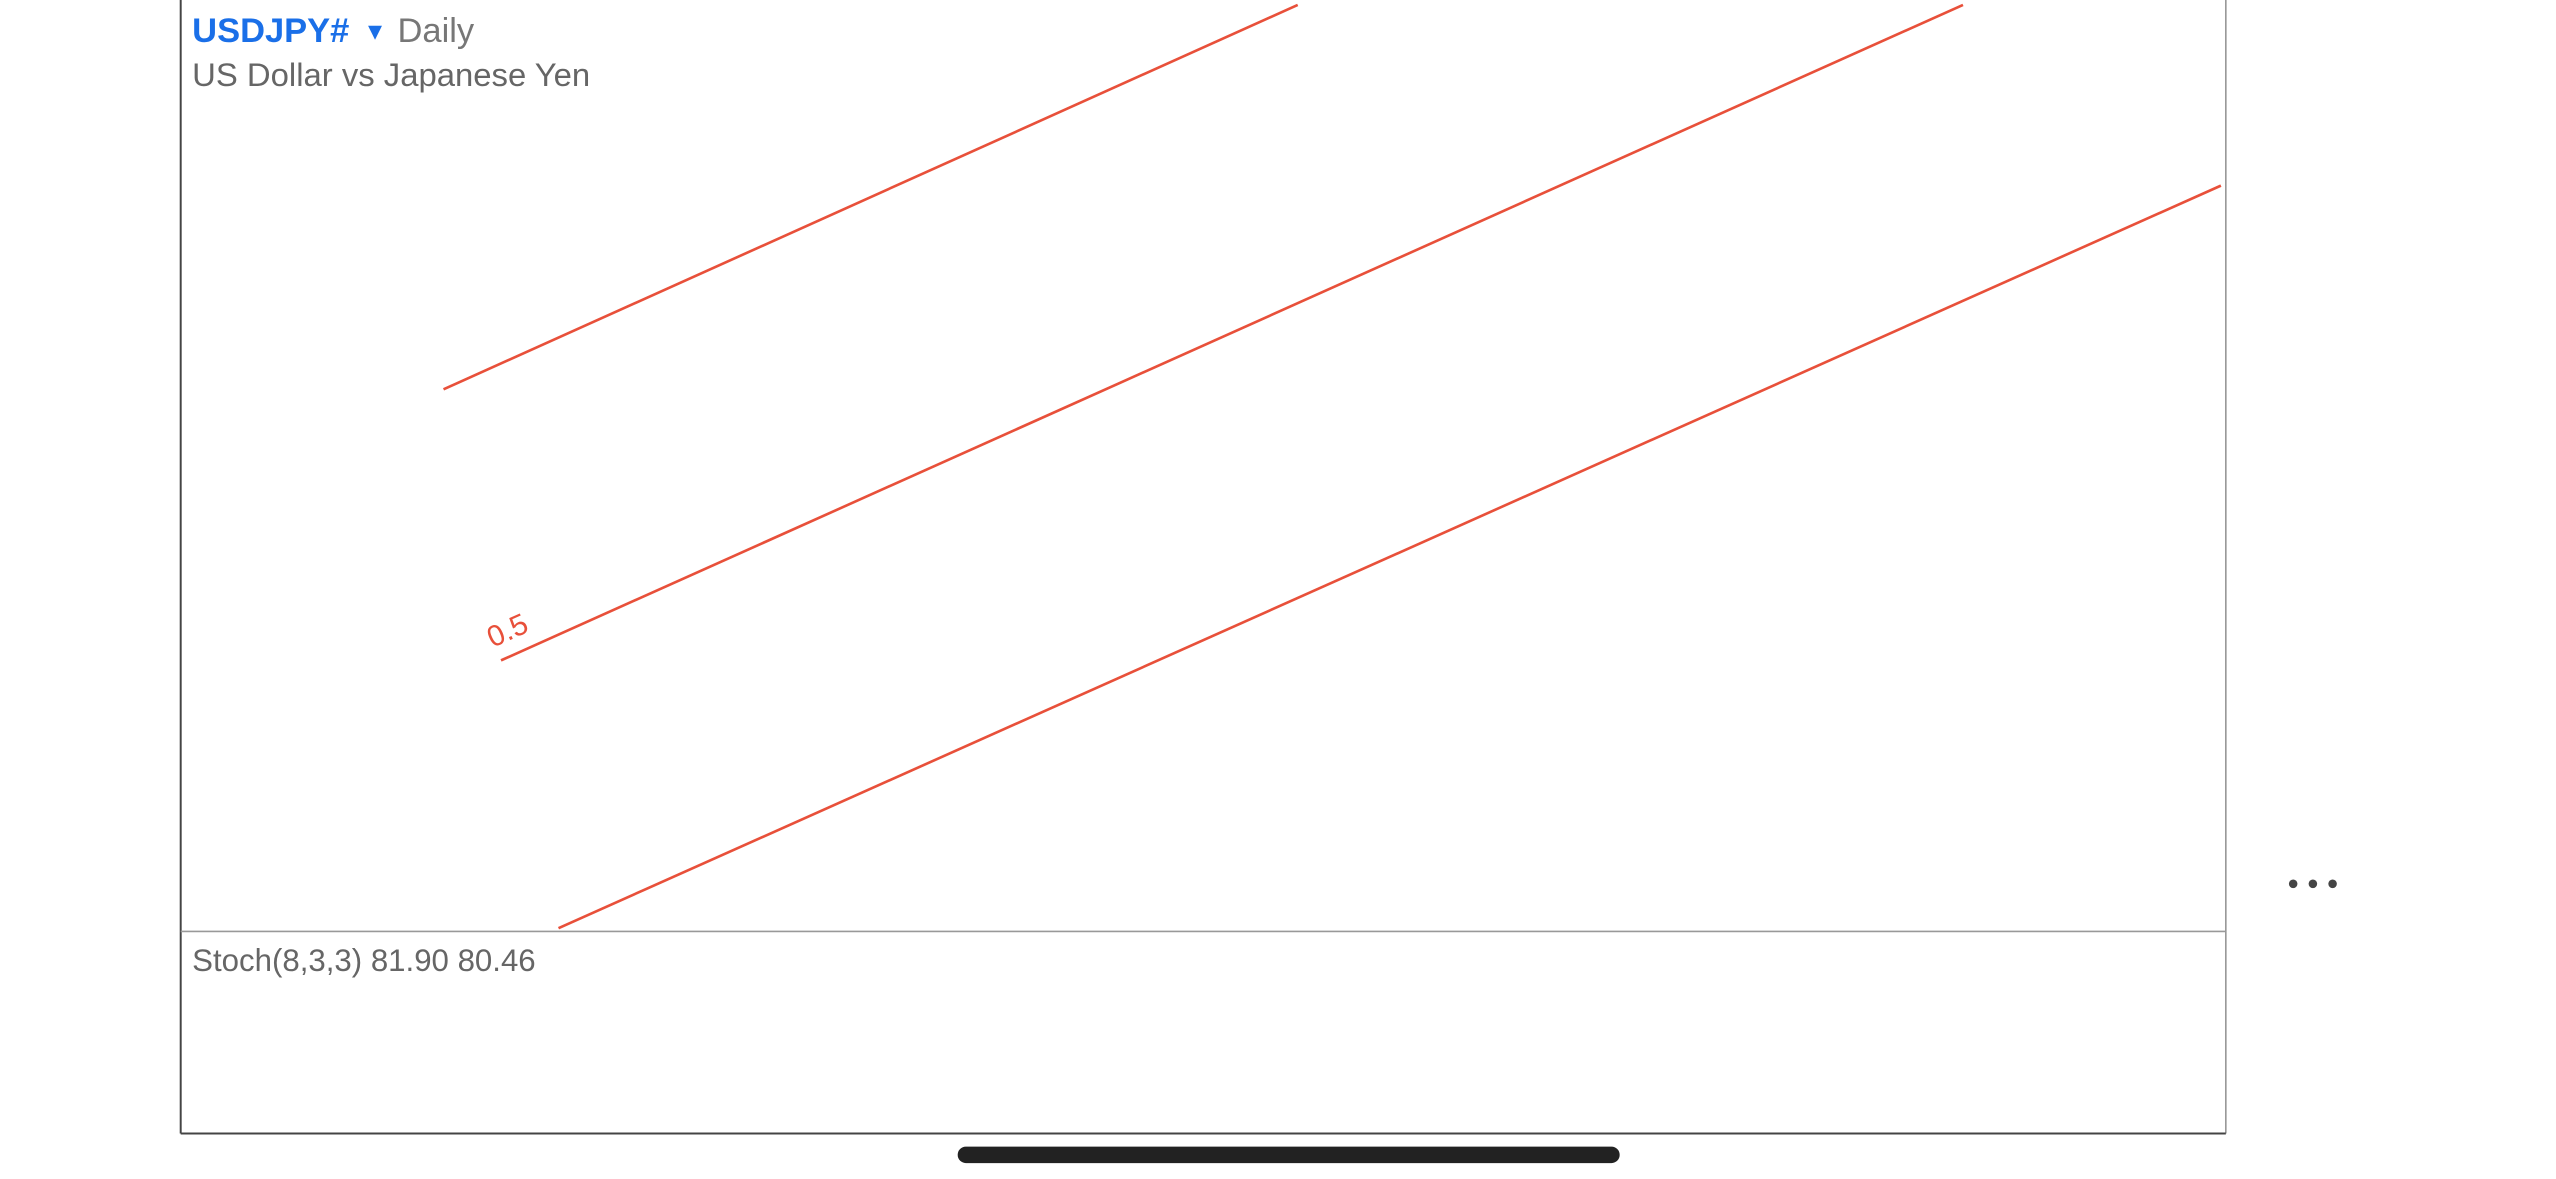 The height and width of the screenshot is (1179, 2556). Describe the element at coordinates (870, 197) in the screenshot. I see `channel-line` at that location.